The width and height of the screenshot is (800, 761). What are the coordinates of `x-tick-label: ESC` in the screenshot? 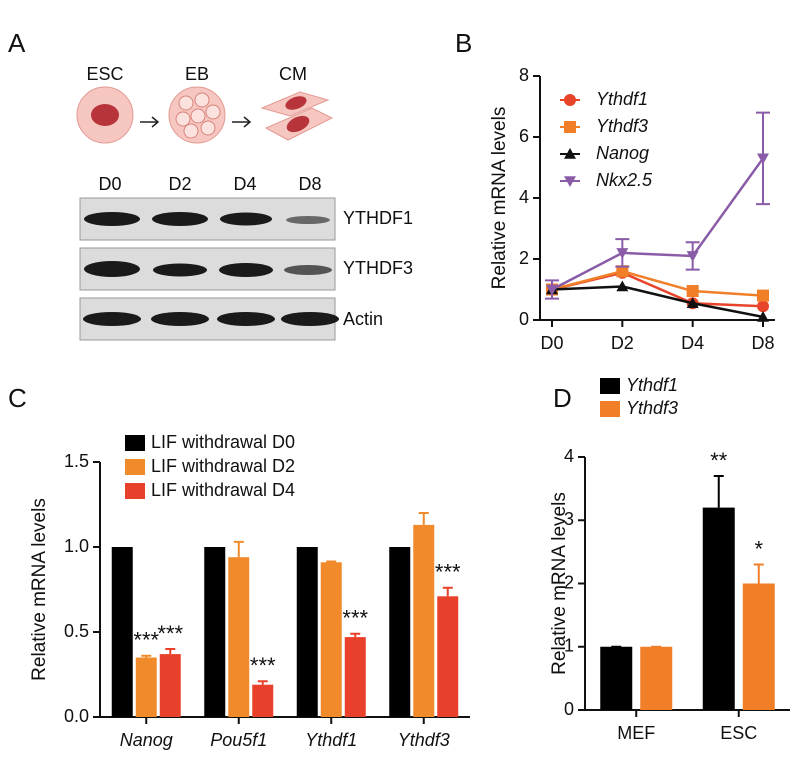 It's located at (738, 733).